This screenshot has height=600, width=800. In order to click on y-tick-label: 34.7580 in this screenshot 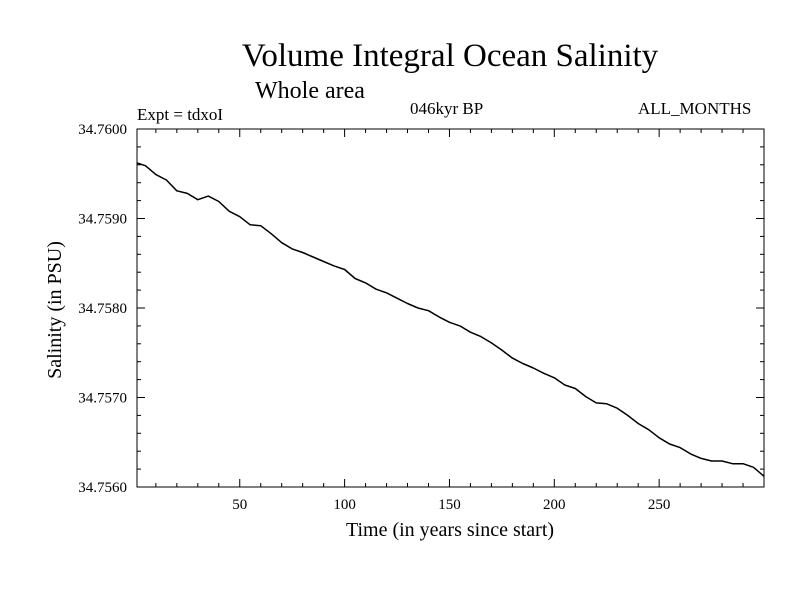, I will do `click(102, 309)`.